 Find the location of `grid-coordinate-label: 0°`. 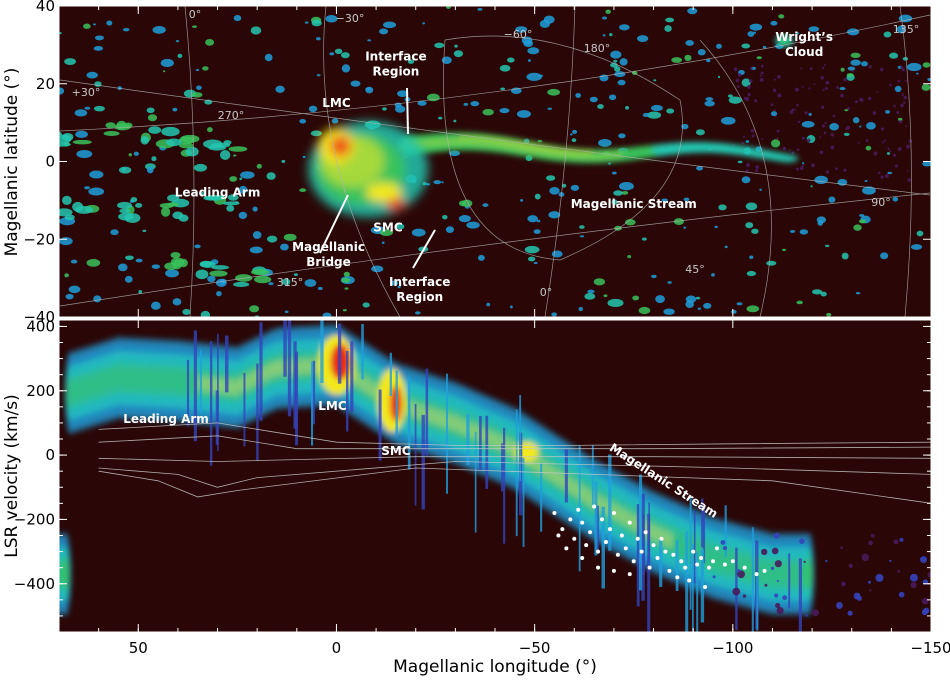

grid-coordinate-label: 0° is located at coordinates (546, 292).